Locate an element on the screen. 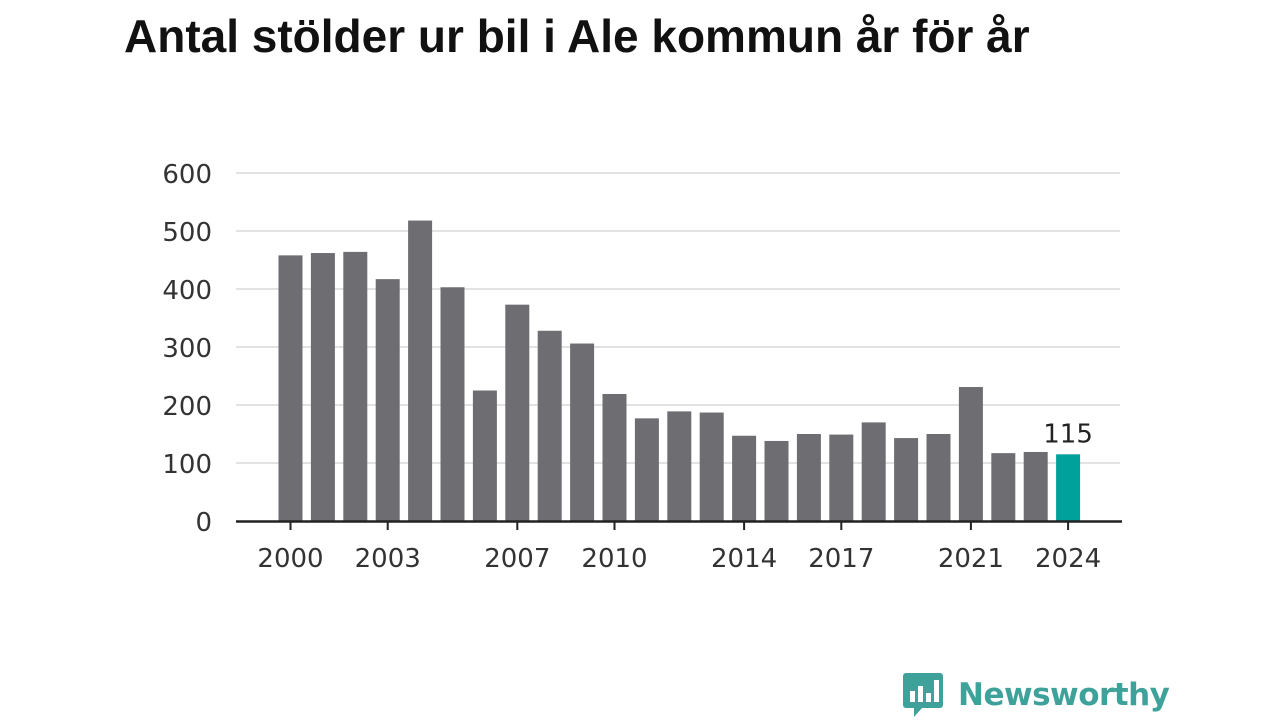 Image resolution: width=1280 pixels, height=720 pixels. newsworthy-logo: Newsworthy is located at coordinates (1036, 695).